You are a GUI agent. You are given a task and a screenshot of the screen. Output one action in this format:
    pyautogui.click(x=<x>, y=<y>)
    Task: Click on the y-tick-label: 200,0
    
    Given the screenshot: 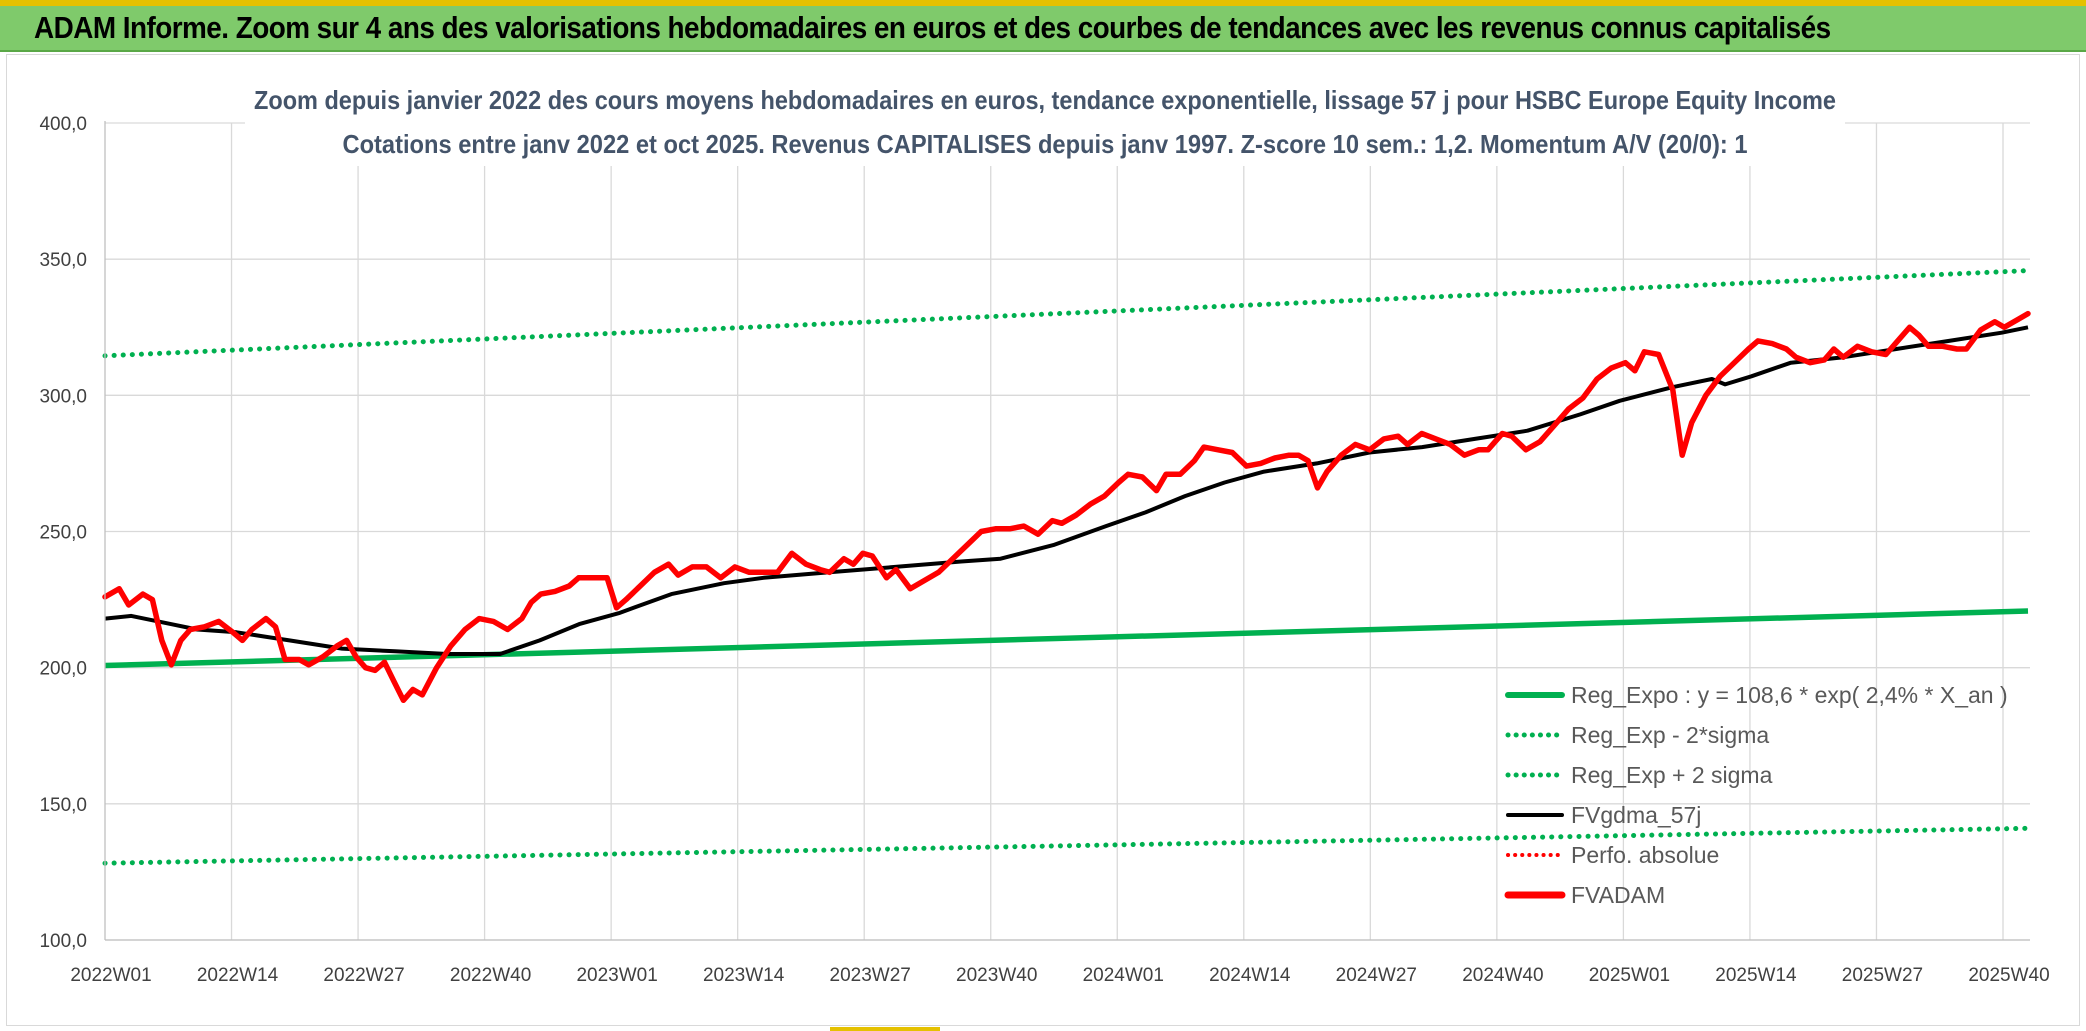 What is the action you would take?
    pyautogui.click(x=63, y=669)
    